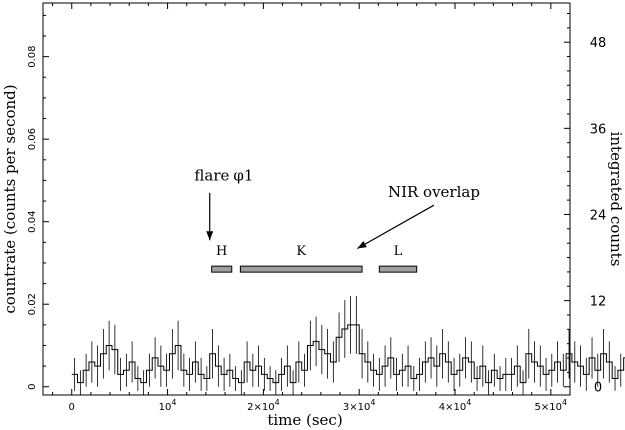 Image resolution: width=625 pixels, height=430 pixels. I want to click on x-tick-label: 2×10⁴, so click(263, 405).